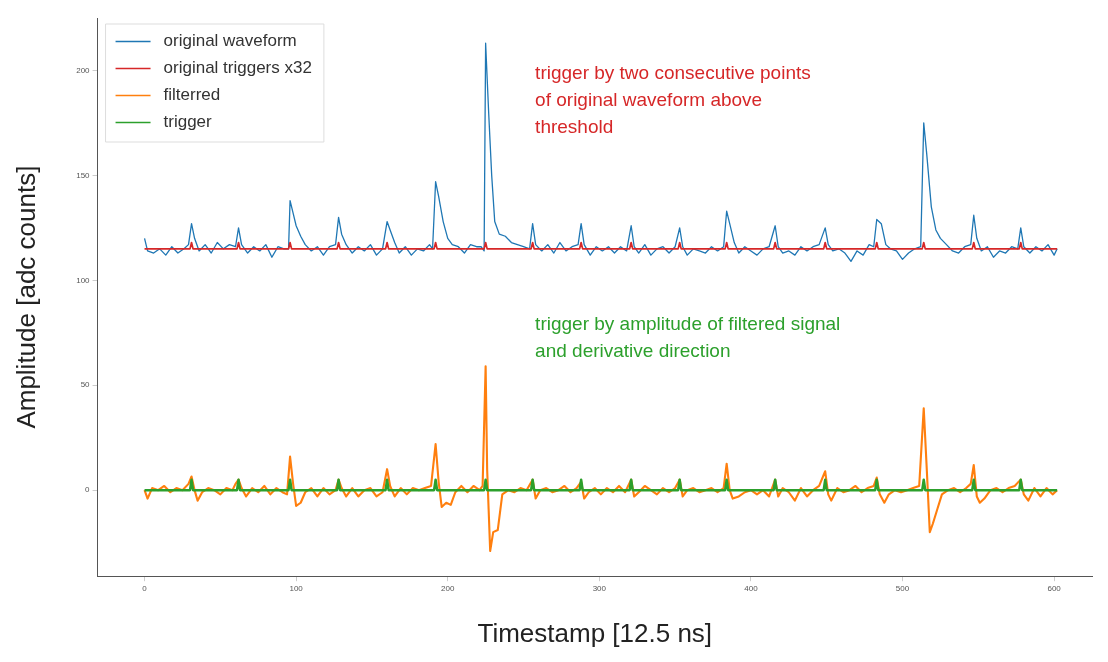 Image resolution: width=1108 pixels, height=662 pixels. What do you see at coordinates (88, 490) in the screenshot?
I see `y-tick-label: 0` at bounding box center [88, 490].